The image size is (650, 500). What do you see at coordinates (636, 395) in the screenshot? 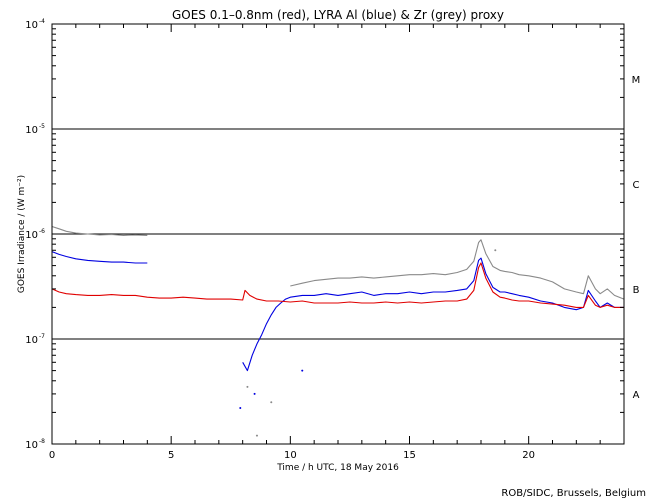
I see `class-label-a: A` at bounding box center [636, 395].